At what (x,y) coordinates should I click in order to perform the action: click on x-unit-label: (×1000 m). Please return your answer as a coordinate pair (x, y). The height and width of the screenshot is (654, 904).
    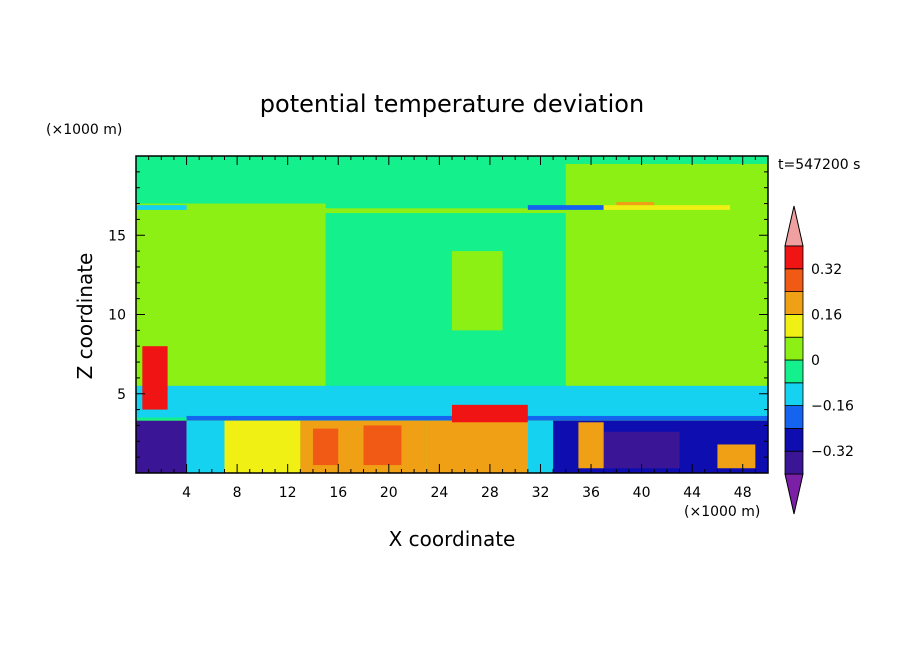
    Looking at the image, I should click on (722, 512).